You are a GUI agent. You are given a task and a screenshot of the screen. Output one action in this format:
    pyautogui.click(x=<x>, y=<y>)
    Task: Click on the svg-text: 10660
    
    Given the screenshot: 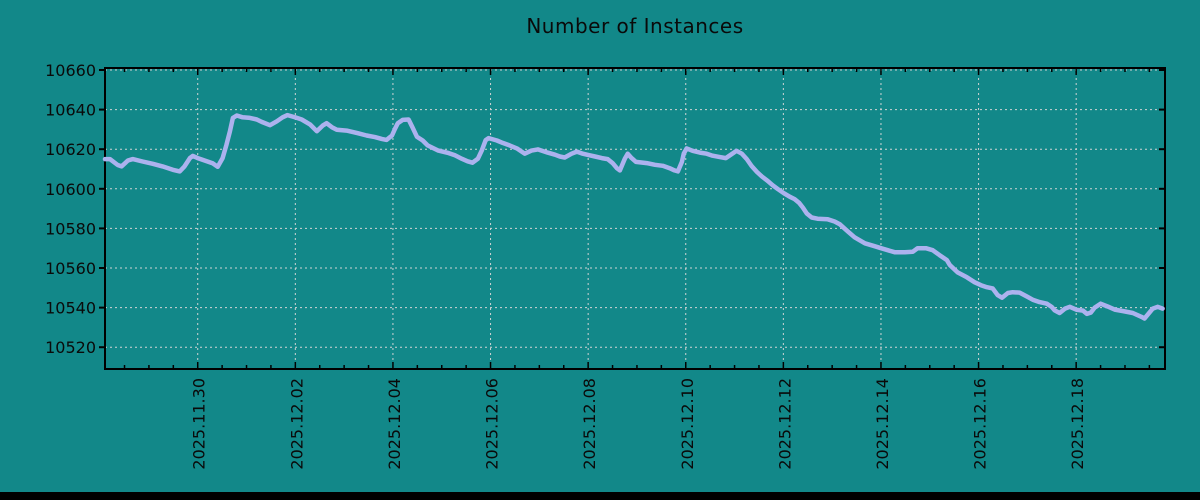 What is the action you would take?
    pyautogui.click(x=70, y=70)
    